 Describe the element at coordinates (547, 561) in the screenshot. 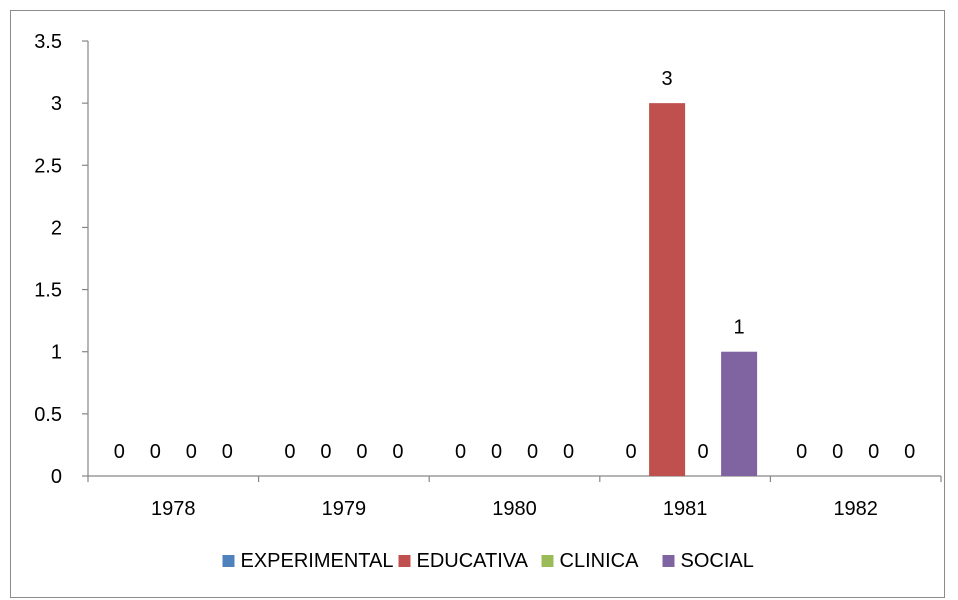

I see `legend-swatch-clinica` at that location.